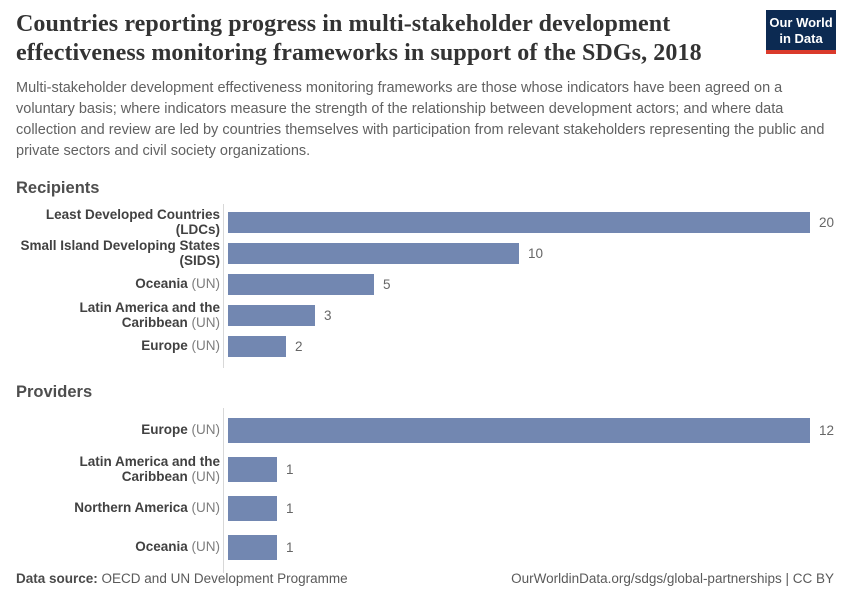 The height and width of the screenshot is (600, 850). What do you see at coordinates (328, 315) in the screenshot?
I see `bar-value-label: 3` at bounding box center [328, 315].